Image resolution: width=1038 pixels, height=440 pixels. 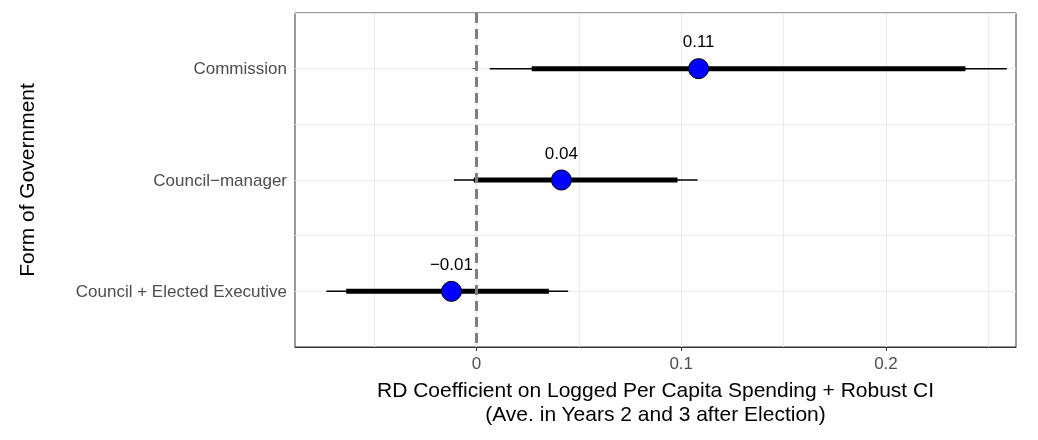 I want to click on y-tick-label: Commission, so click(x=240, y=69).